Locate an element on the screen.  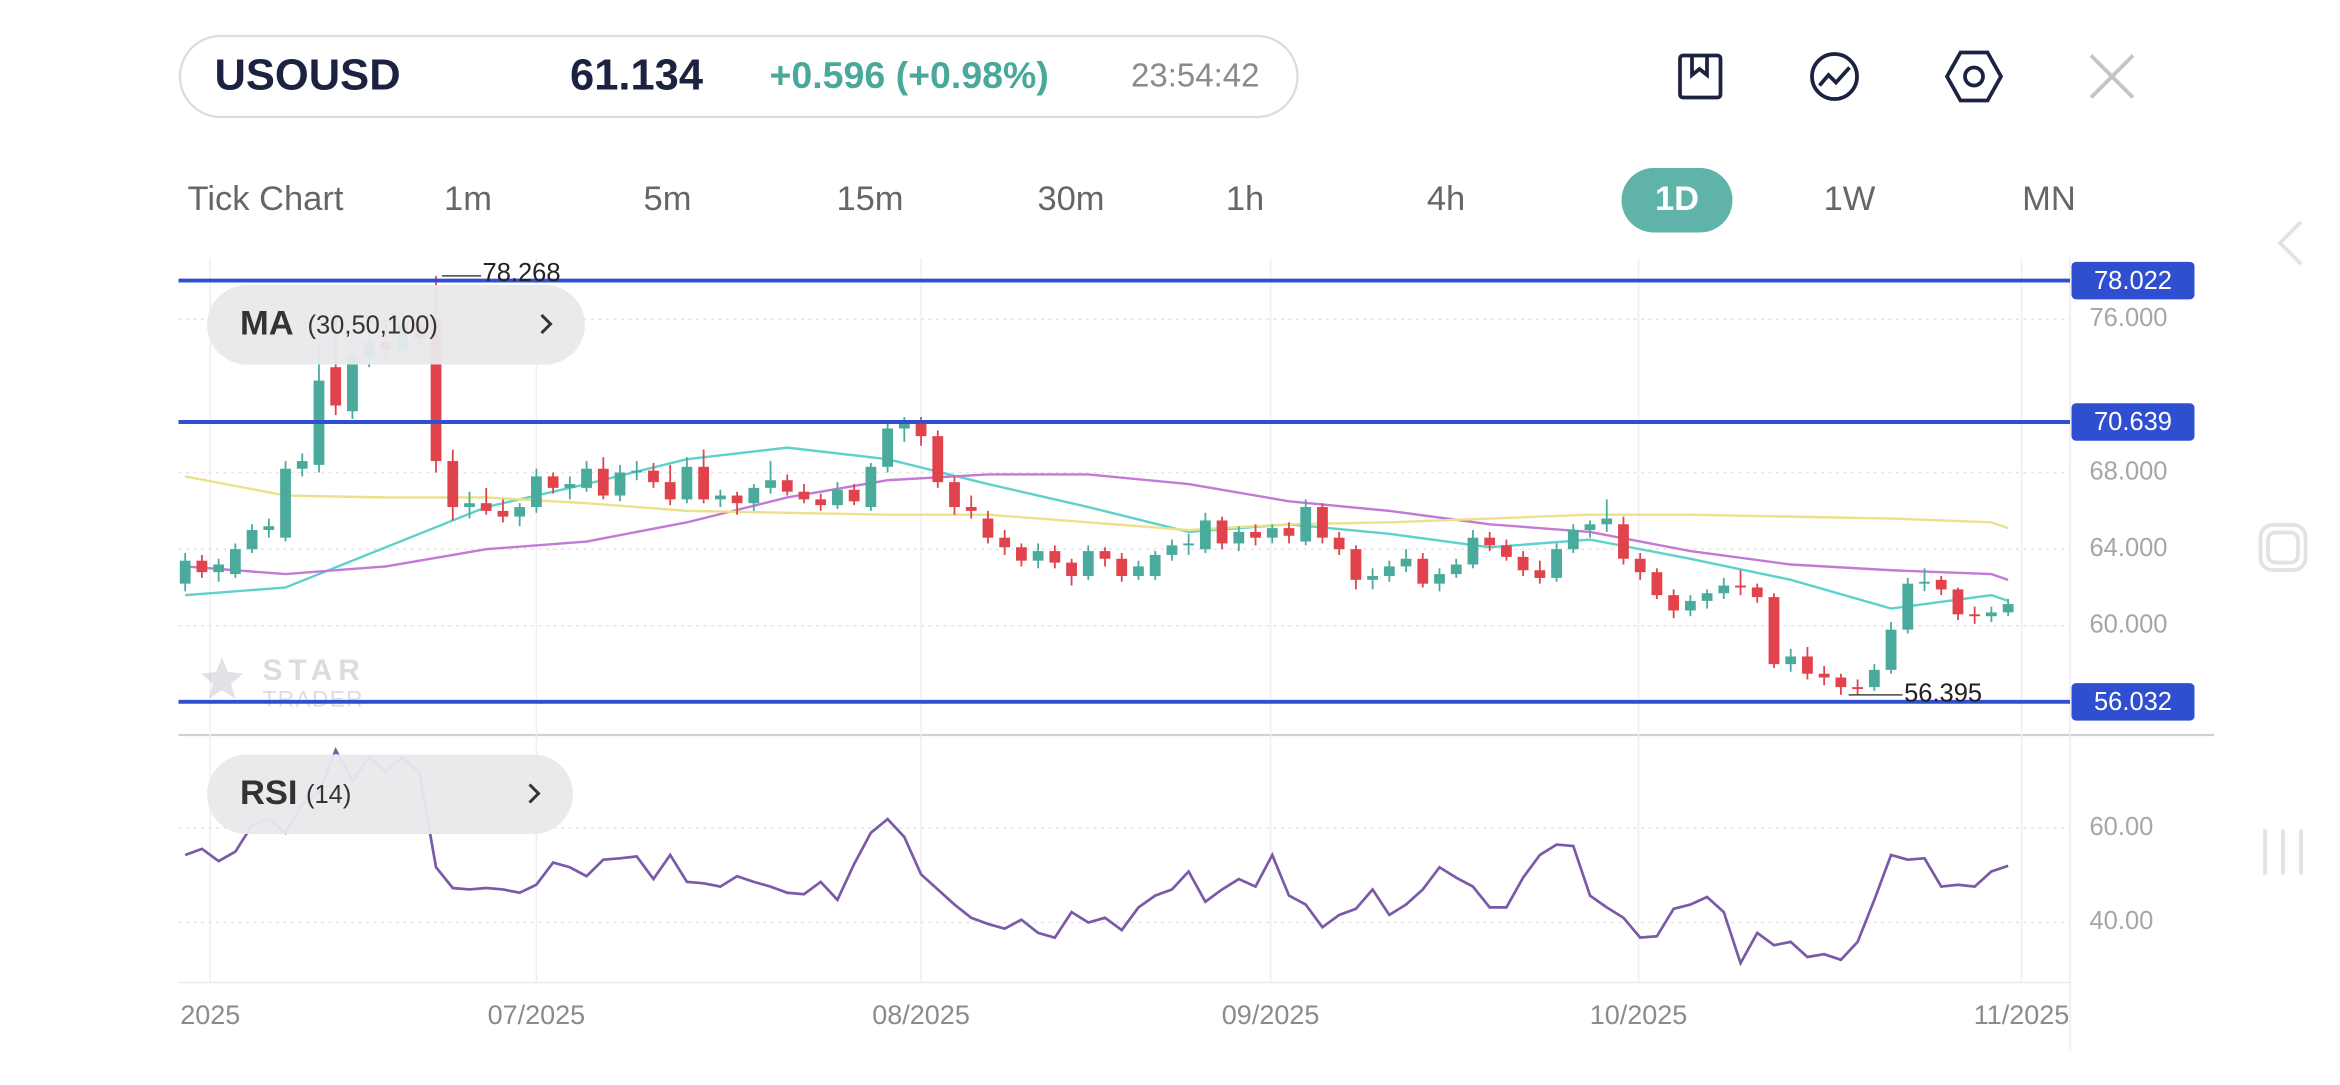
timeframe-tab: 1D is located at coordinates (1677, 199).